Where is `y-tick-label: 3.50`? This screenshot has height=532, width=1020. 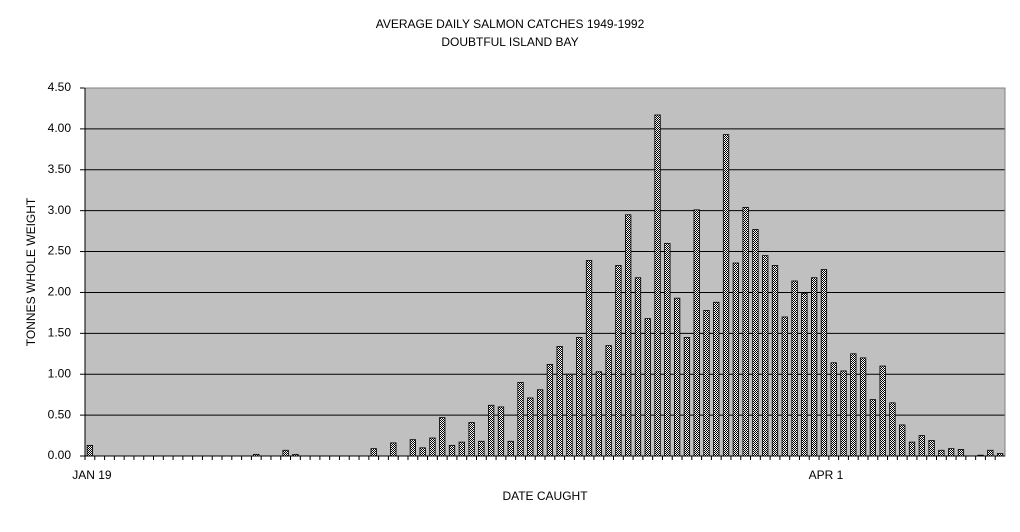 y-tick-label: 3.50 is located at coordinates (60, 169).